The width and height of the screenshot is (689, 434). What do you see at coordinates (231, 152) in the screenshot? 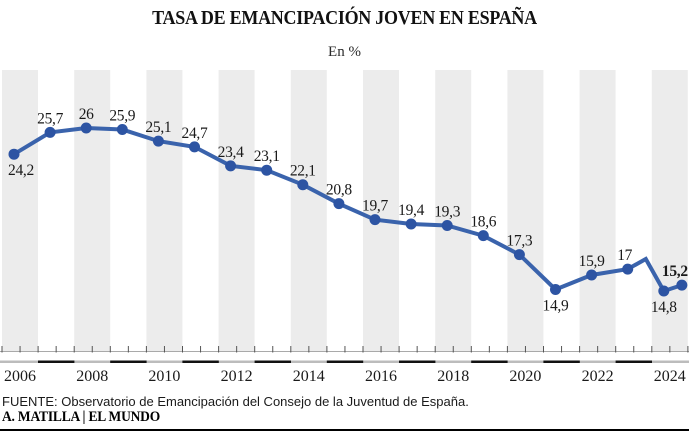
I see `data-point-label: 23,4` at bounding box center [231, 152].